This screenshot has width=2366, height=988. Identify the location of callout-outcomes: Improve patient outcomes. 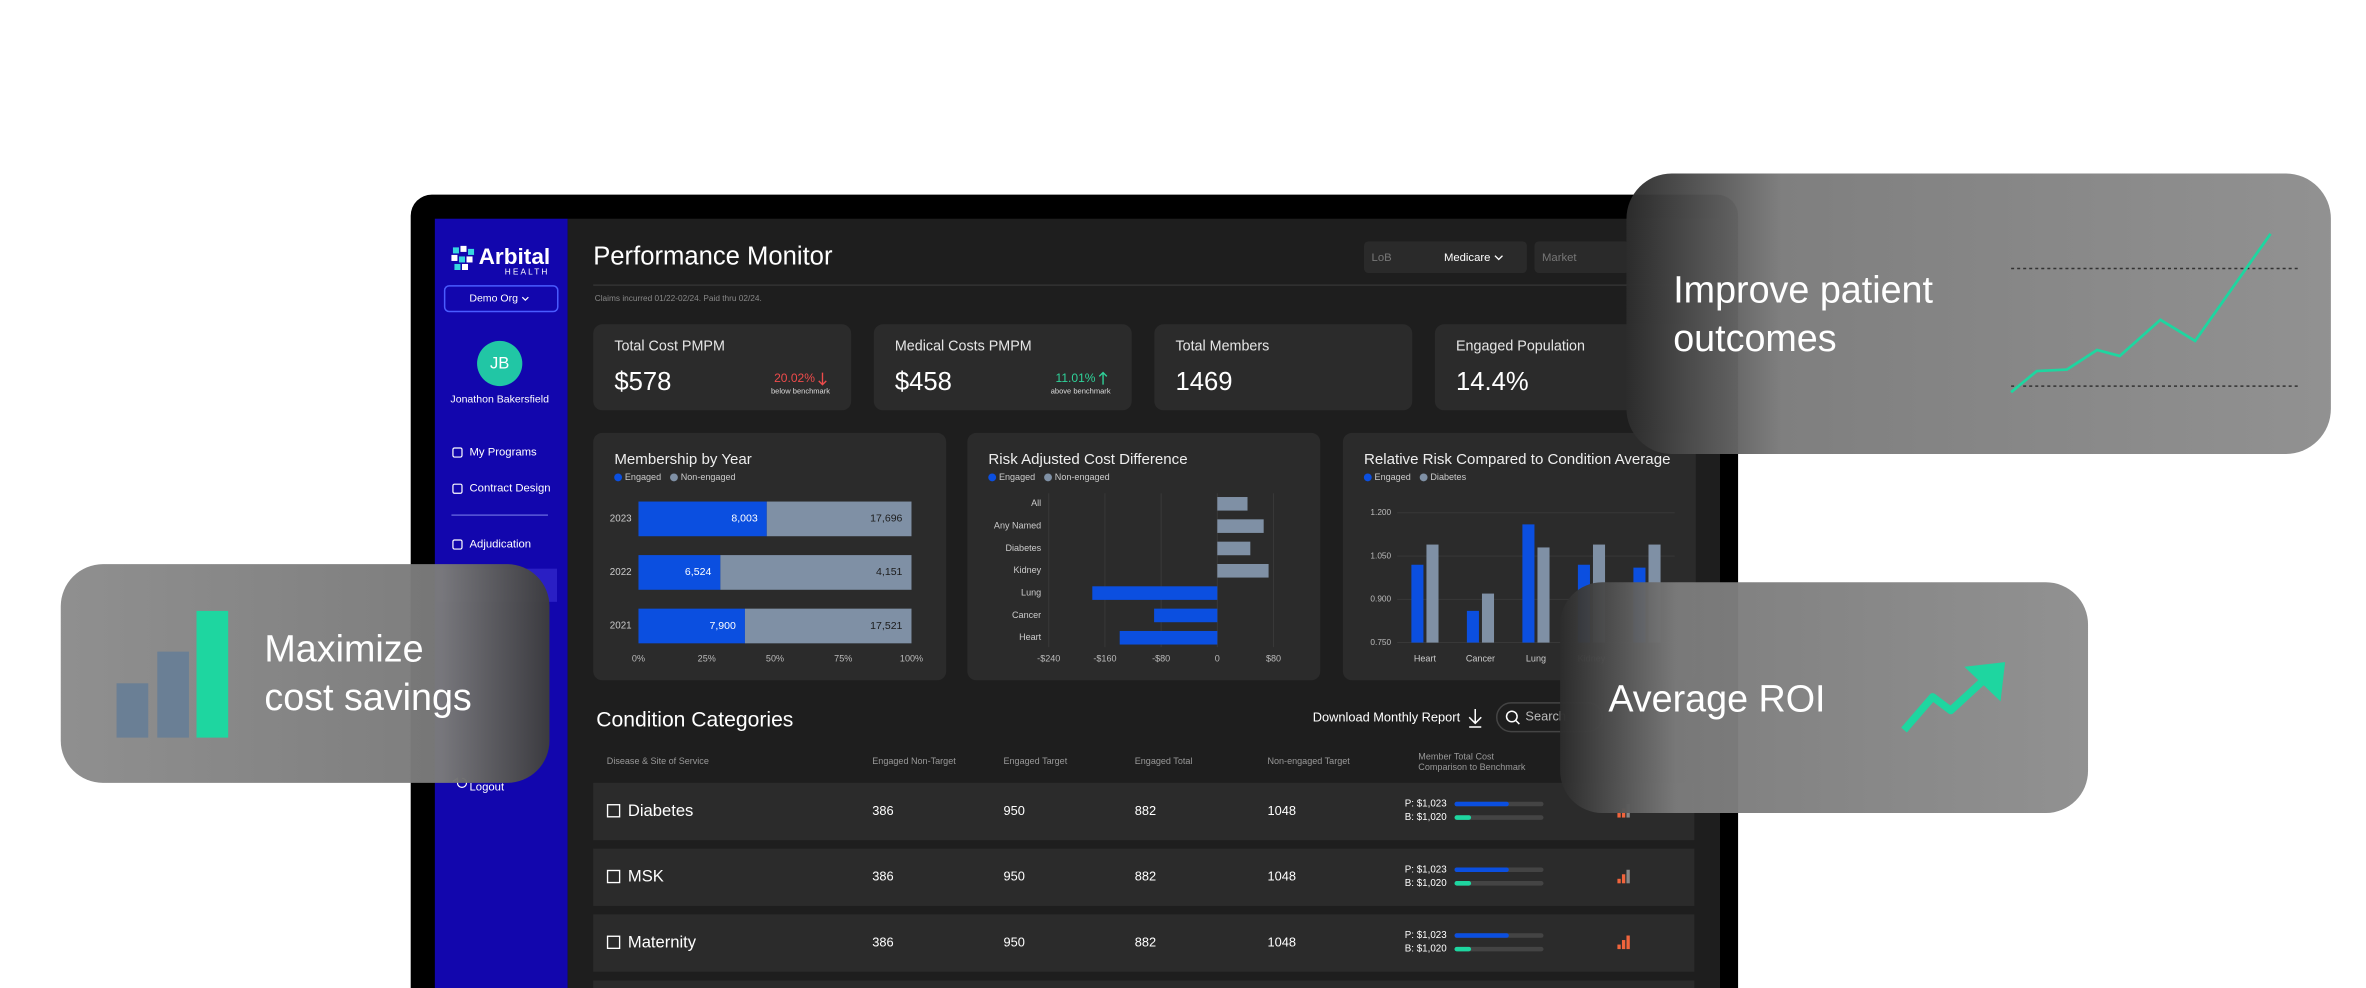
(1978, 314).